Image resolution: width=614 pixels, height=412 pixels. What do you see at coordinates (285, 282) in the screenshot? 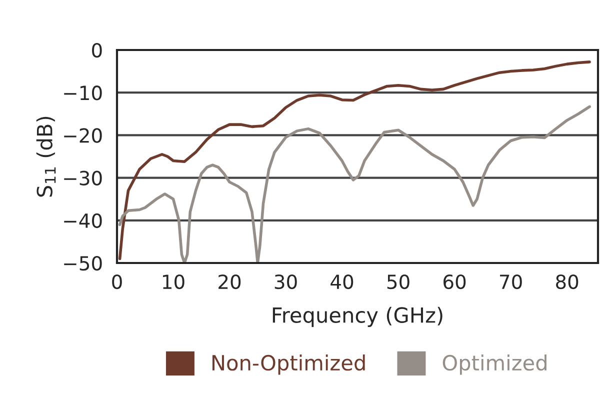
I see `x-tick-label: 30` at bounding box center [285, 282].